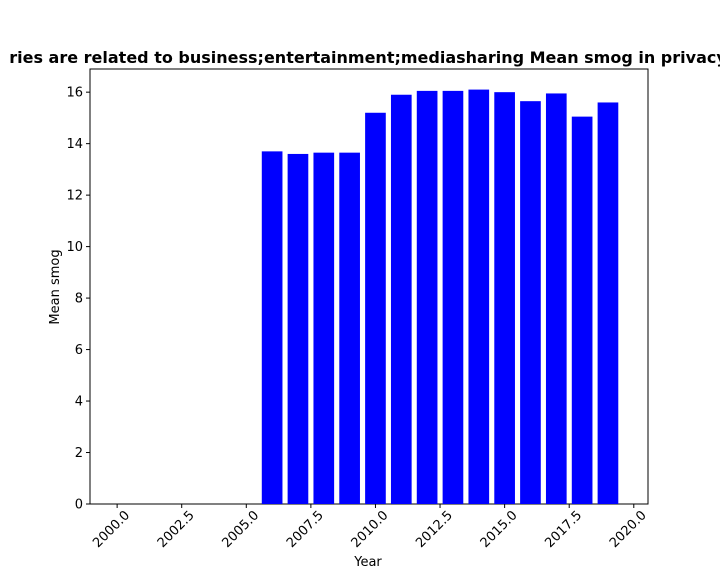  Describe the element at coordinates (324, 328) in the screenshot. I see `bar-2008` at that location.